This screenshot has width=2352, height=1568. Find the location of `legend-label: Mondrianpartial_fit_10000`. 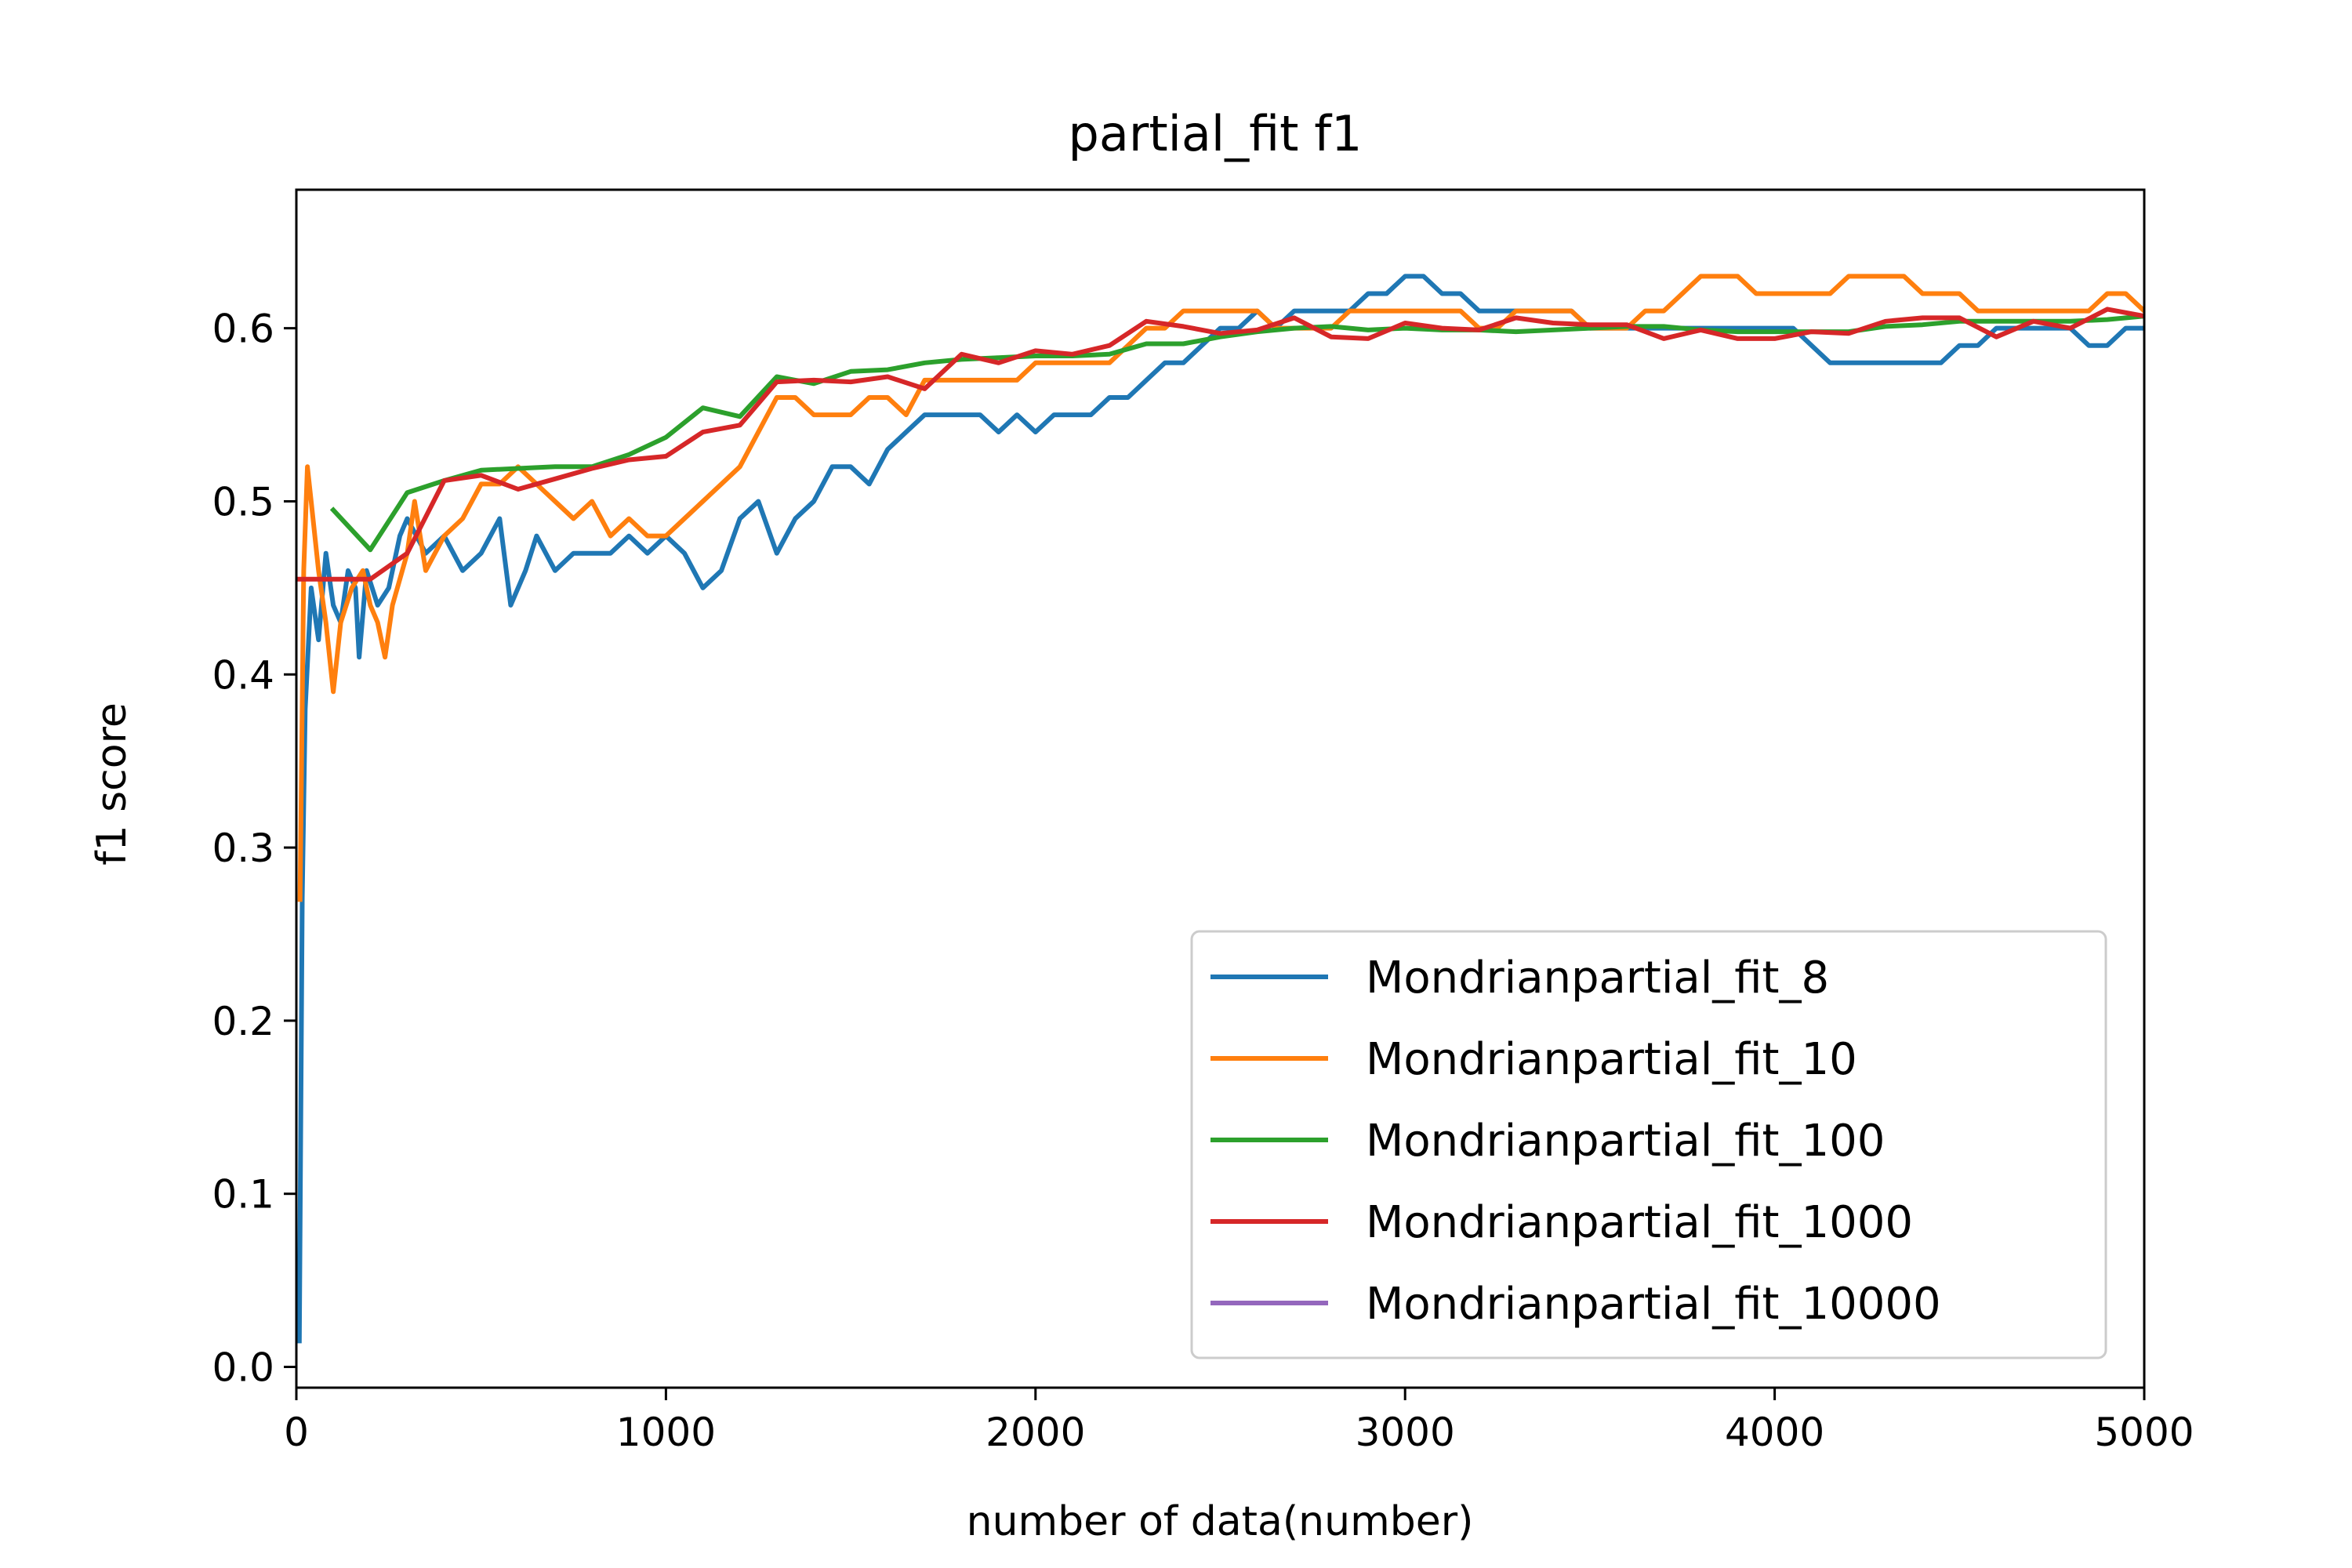

legend-label: Mondrianpartial_fit_10000 is located at coordinates (1654, 1304).